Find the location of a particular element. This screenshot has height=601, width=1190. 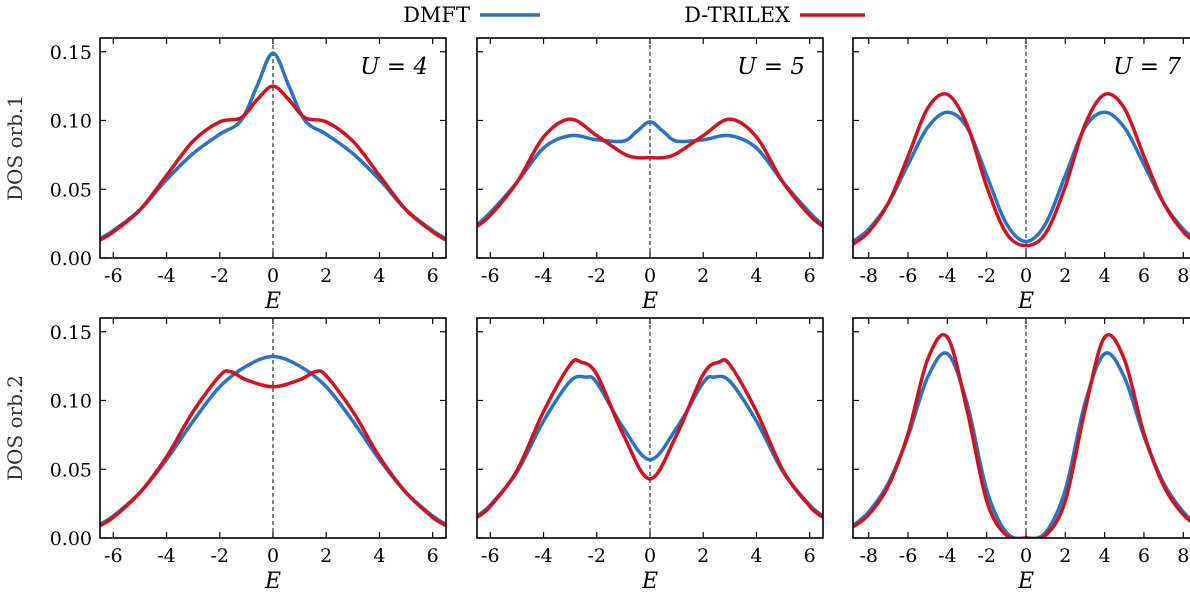

panel-r1c3: -8 -6 -4 -2 0 2 4 6 8 E U = 7 is located at coordinates (1021, 175).